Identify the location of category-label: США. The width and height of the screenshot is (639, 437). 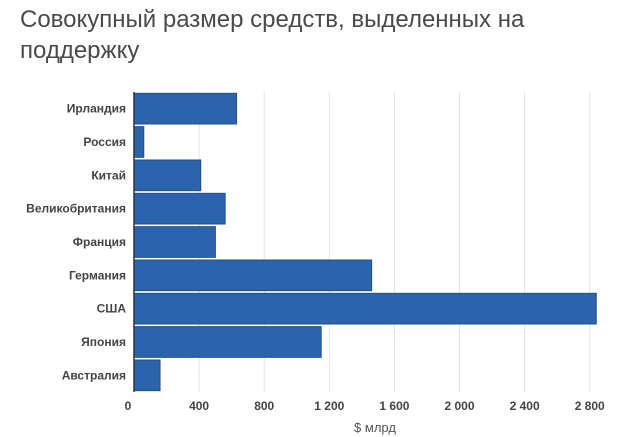
(112, 309).